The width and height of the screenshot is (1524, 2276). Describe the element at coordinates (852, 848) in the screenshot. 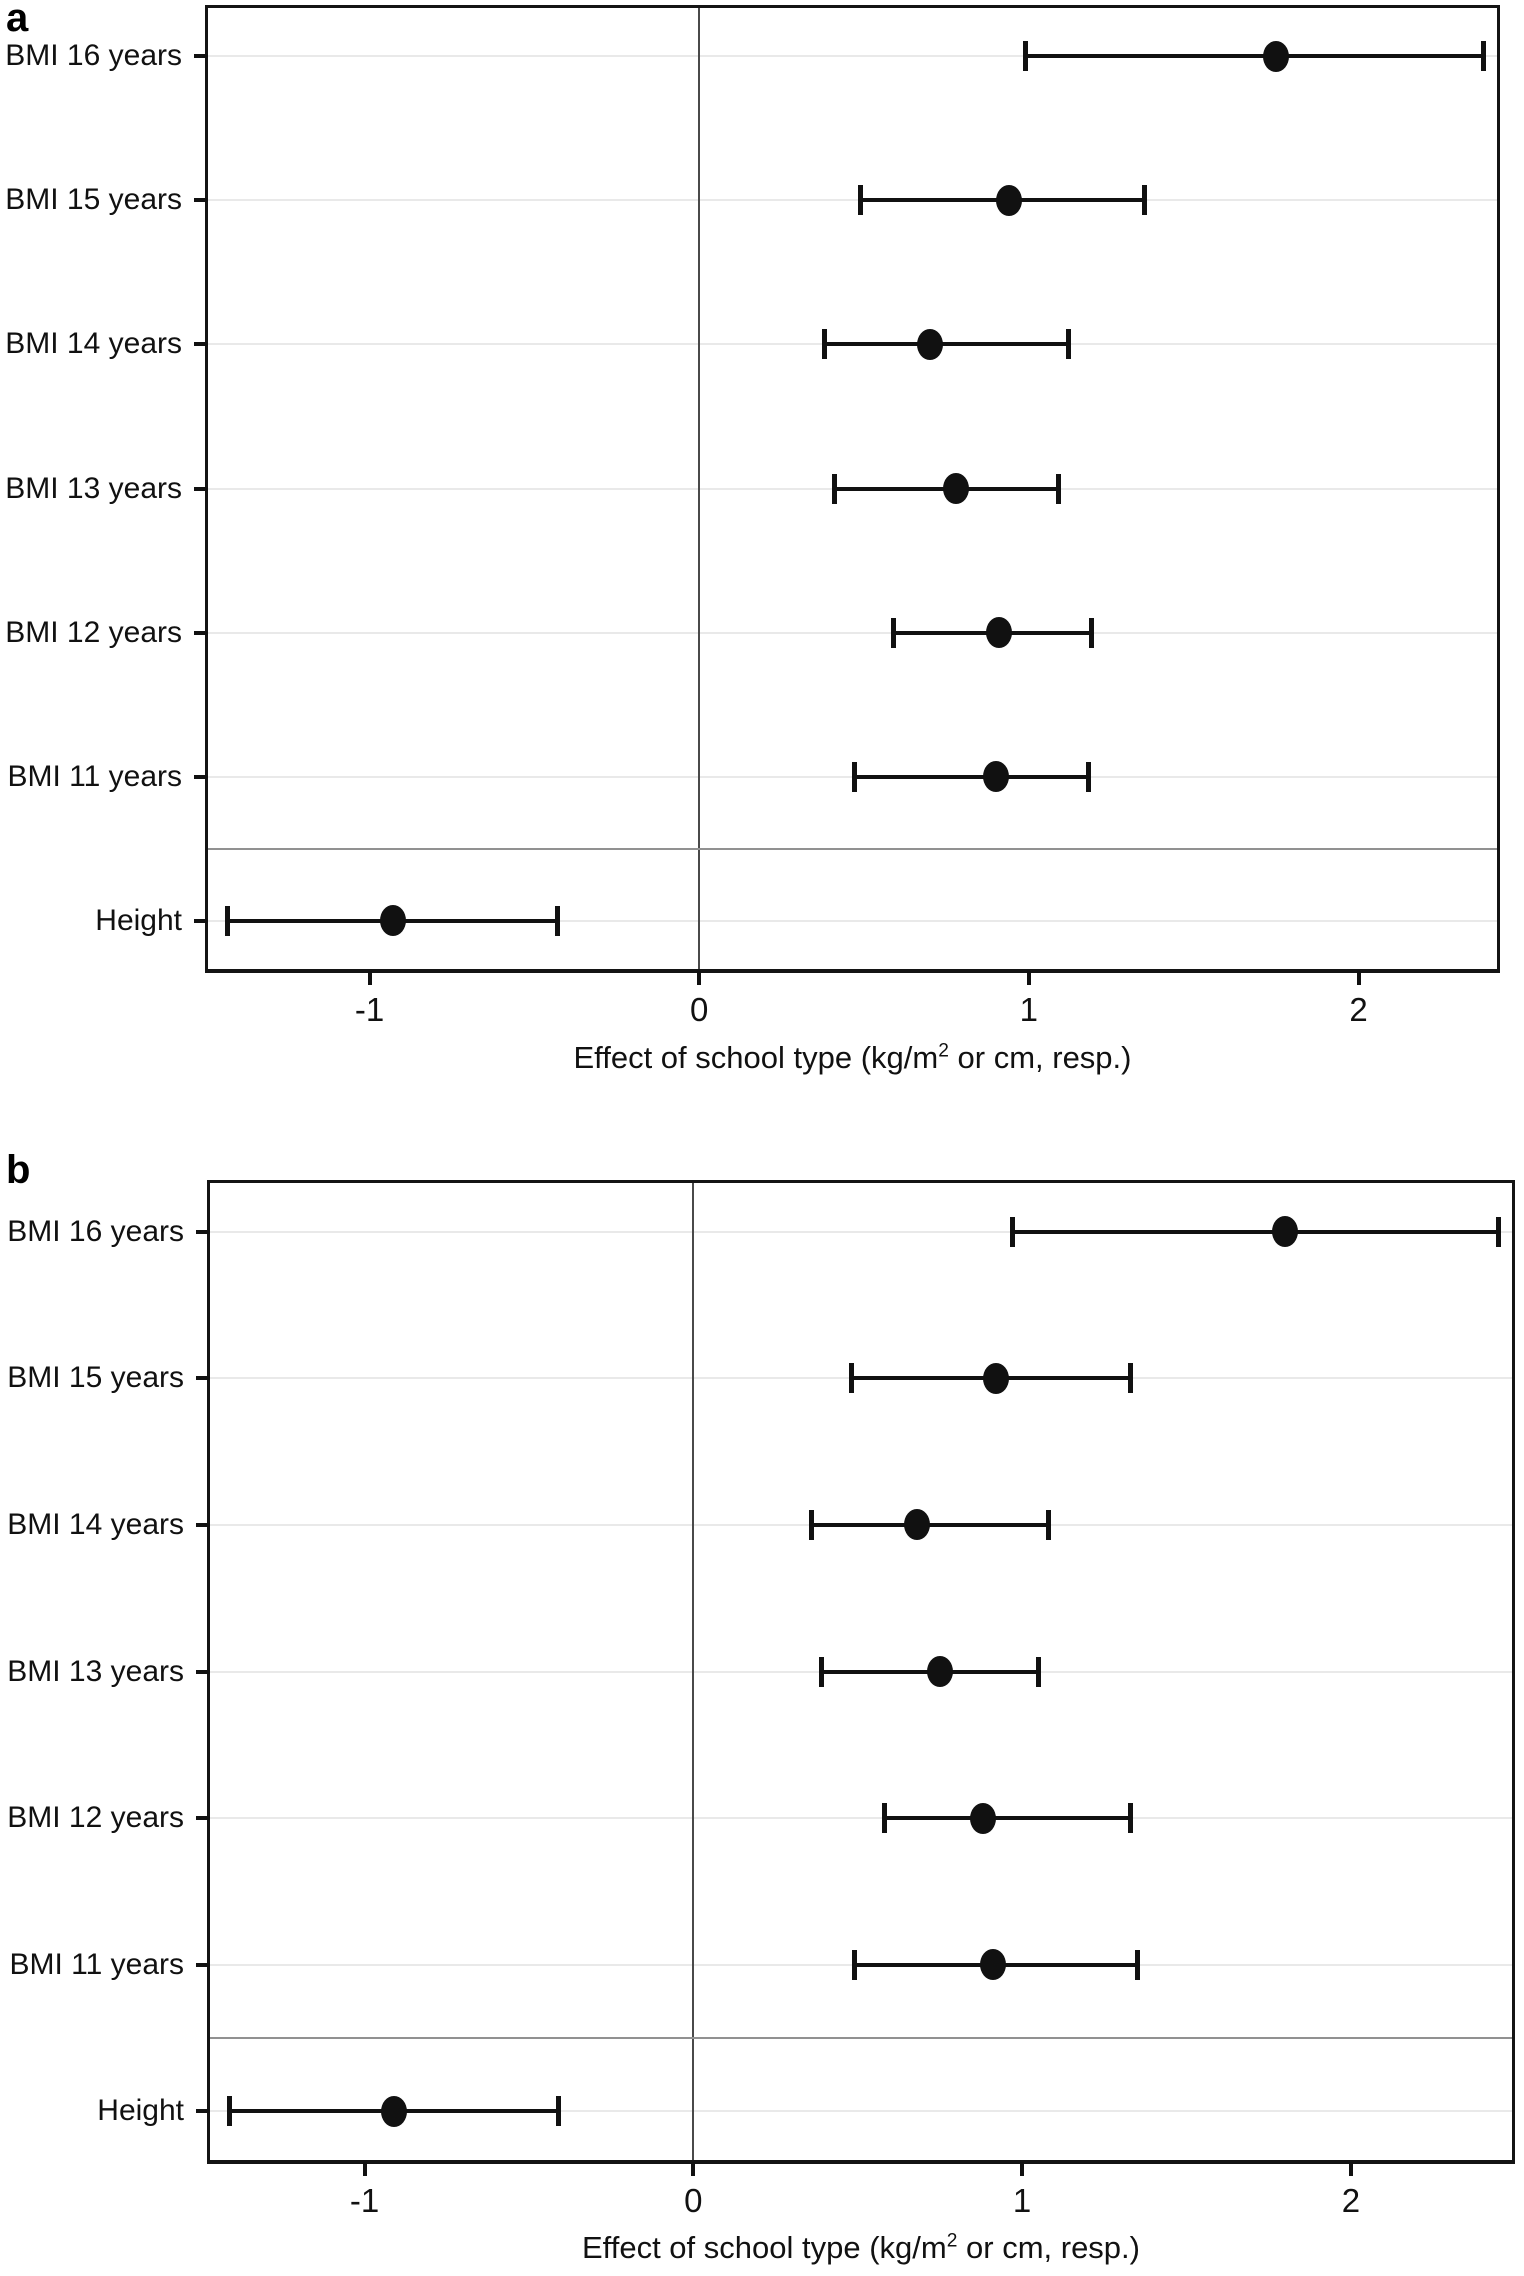

I see `separator-line` at that location.